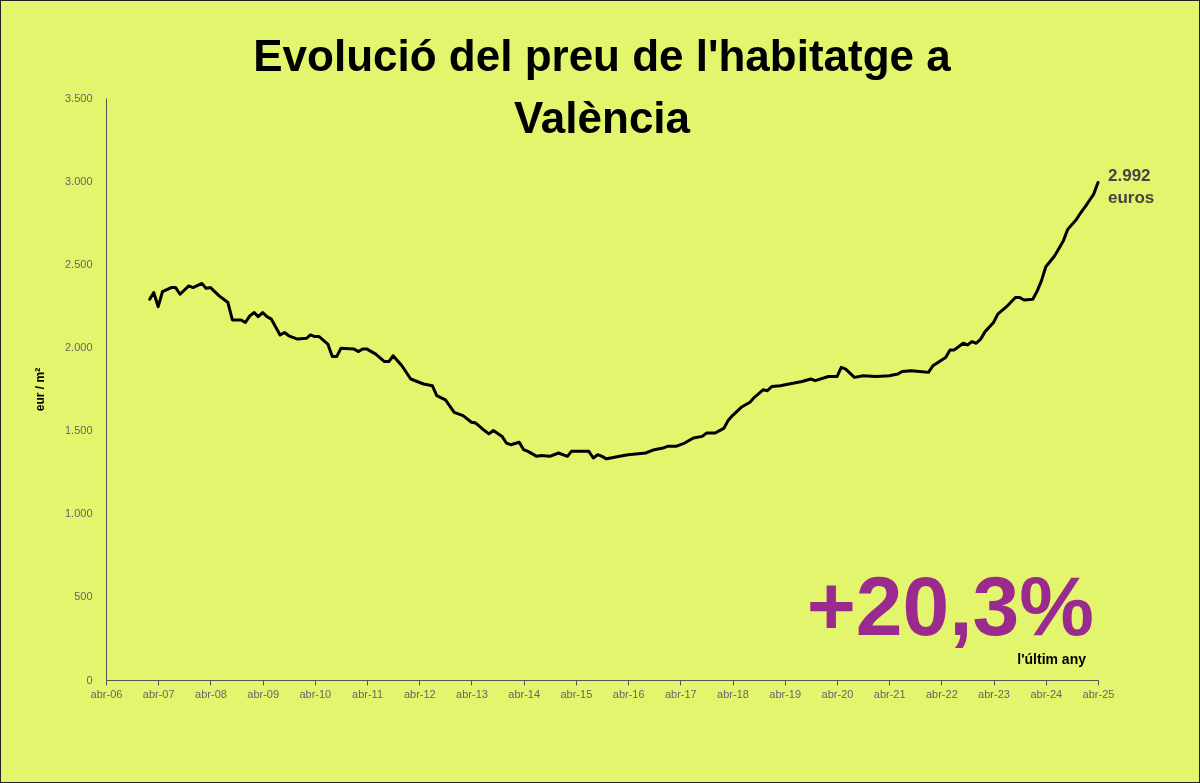 The width and height of the screenshot is (1200, 783). Describe the element at coordinates (889, 693) in the screenshot. I see `x-tick-label: abr-21` at that location.